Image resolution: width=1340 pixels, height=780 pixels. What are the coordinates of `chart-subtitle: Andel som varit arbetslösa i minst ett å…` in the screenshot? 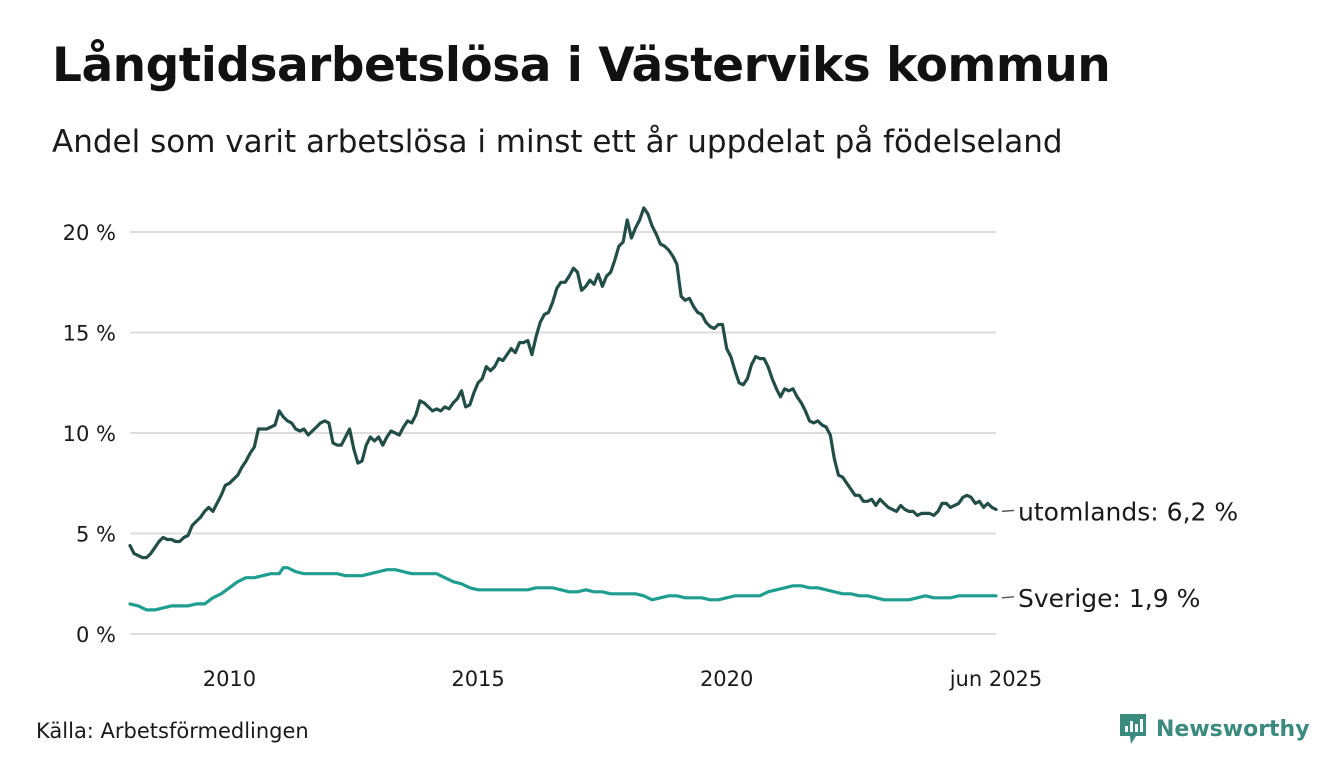 It's located at (557, 142).